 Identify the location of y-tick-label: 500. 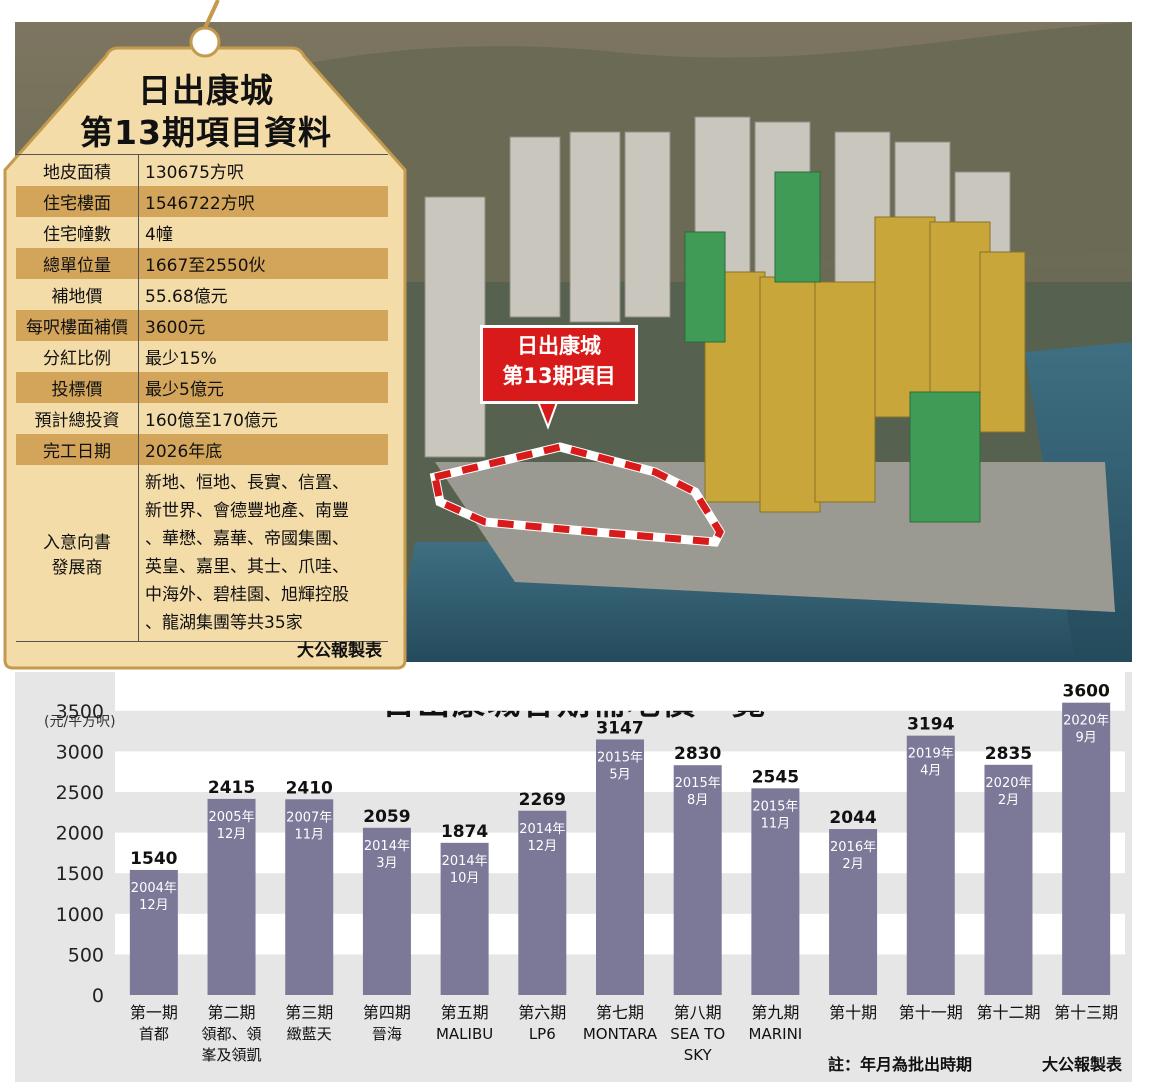
(86, 955).